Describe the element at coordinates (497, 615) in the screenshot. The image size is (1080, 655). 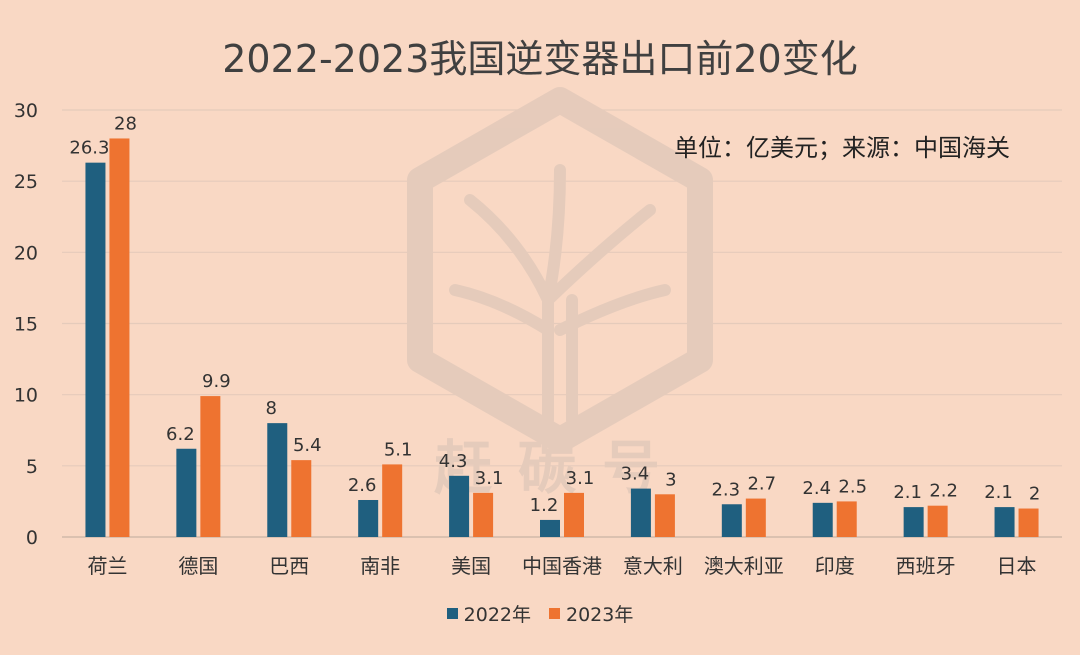
I see `legend-label-2022: 2022年` at that location.